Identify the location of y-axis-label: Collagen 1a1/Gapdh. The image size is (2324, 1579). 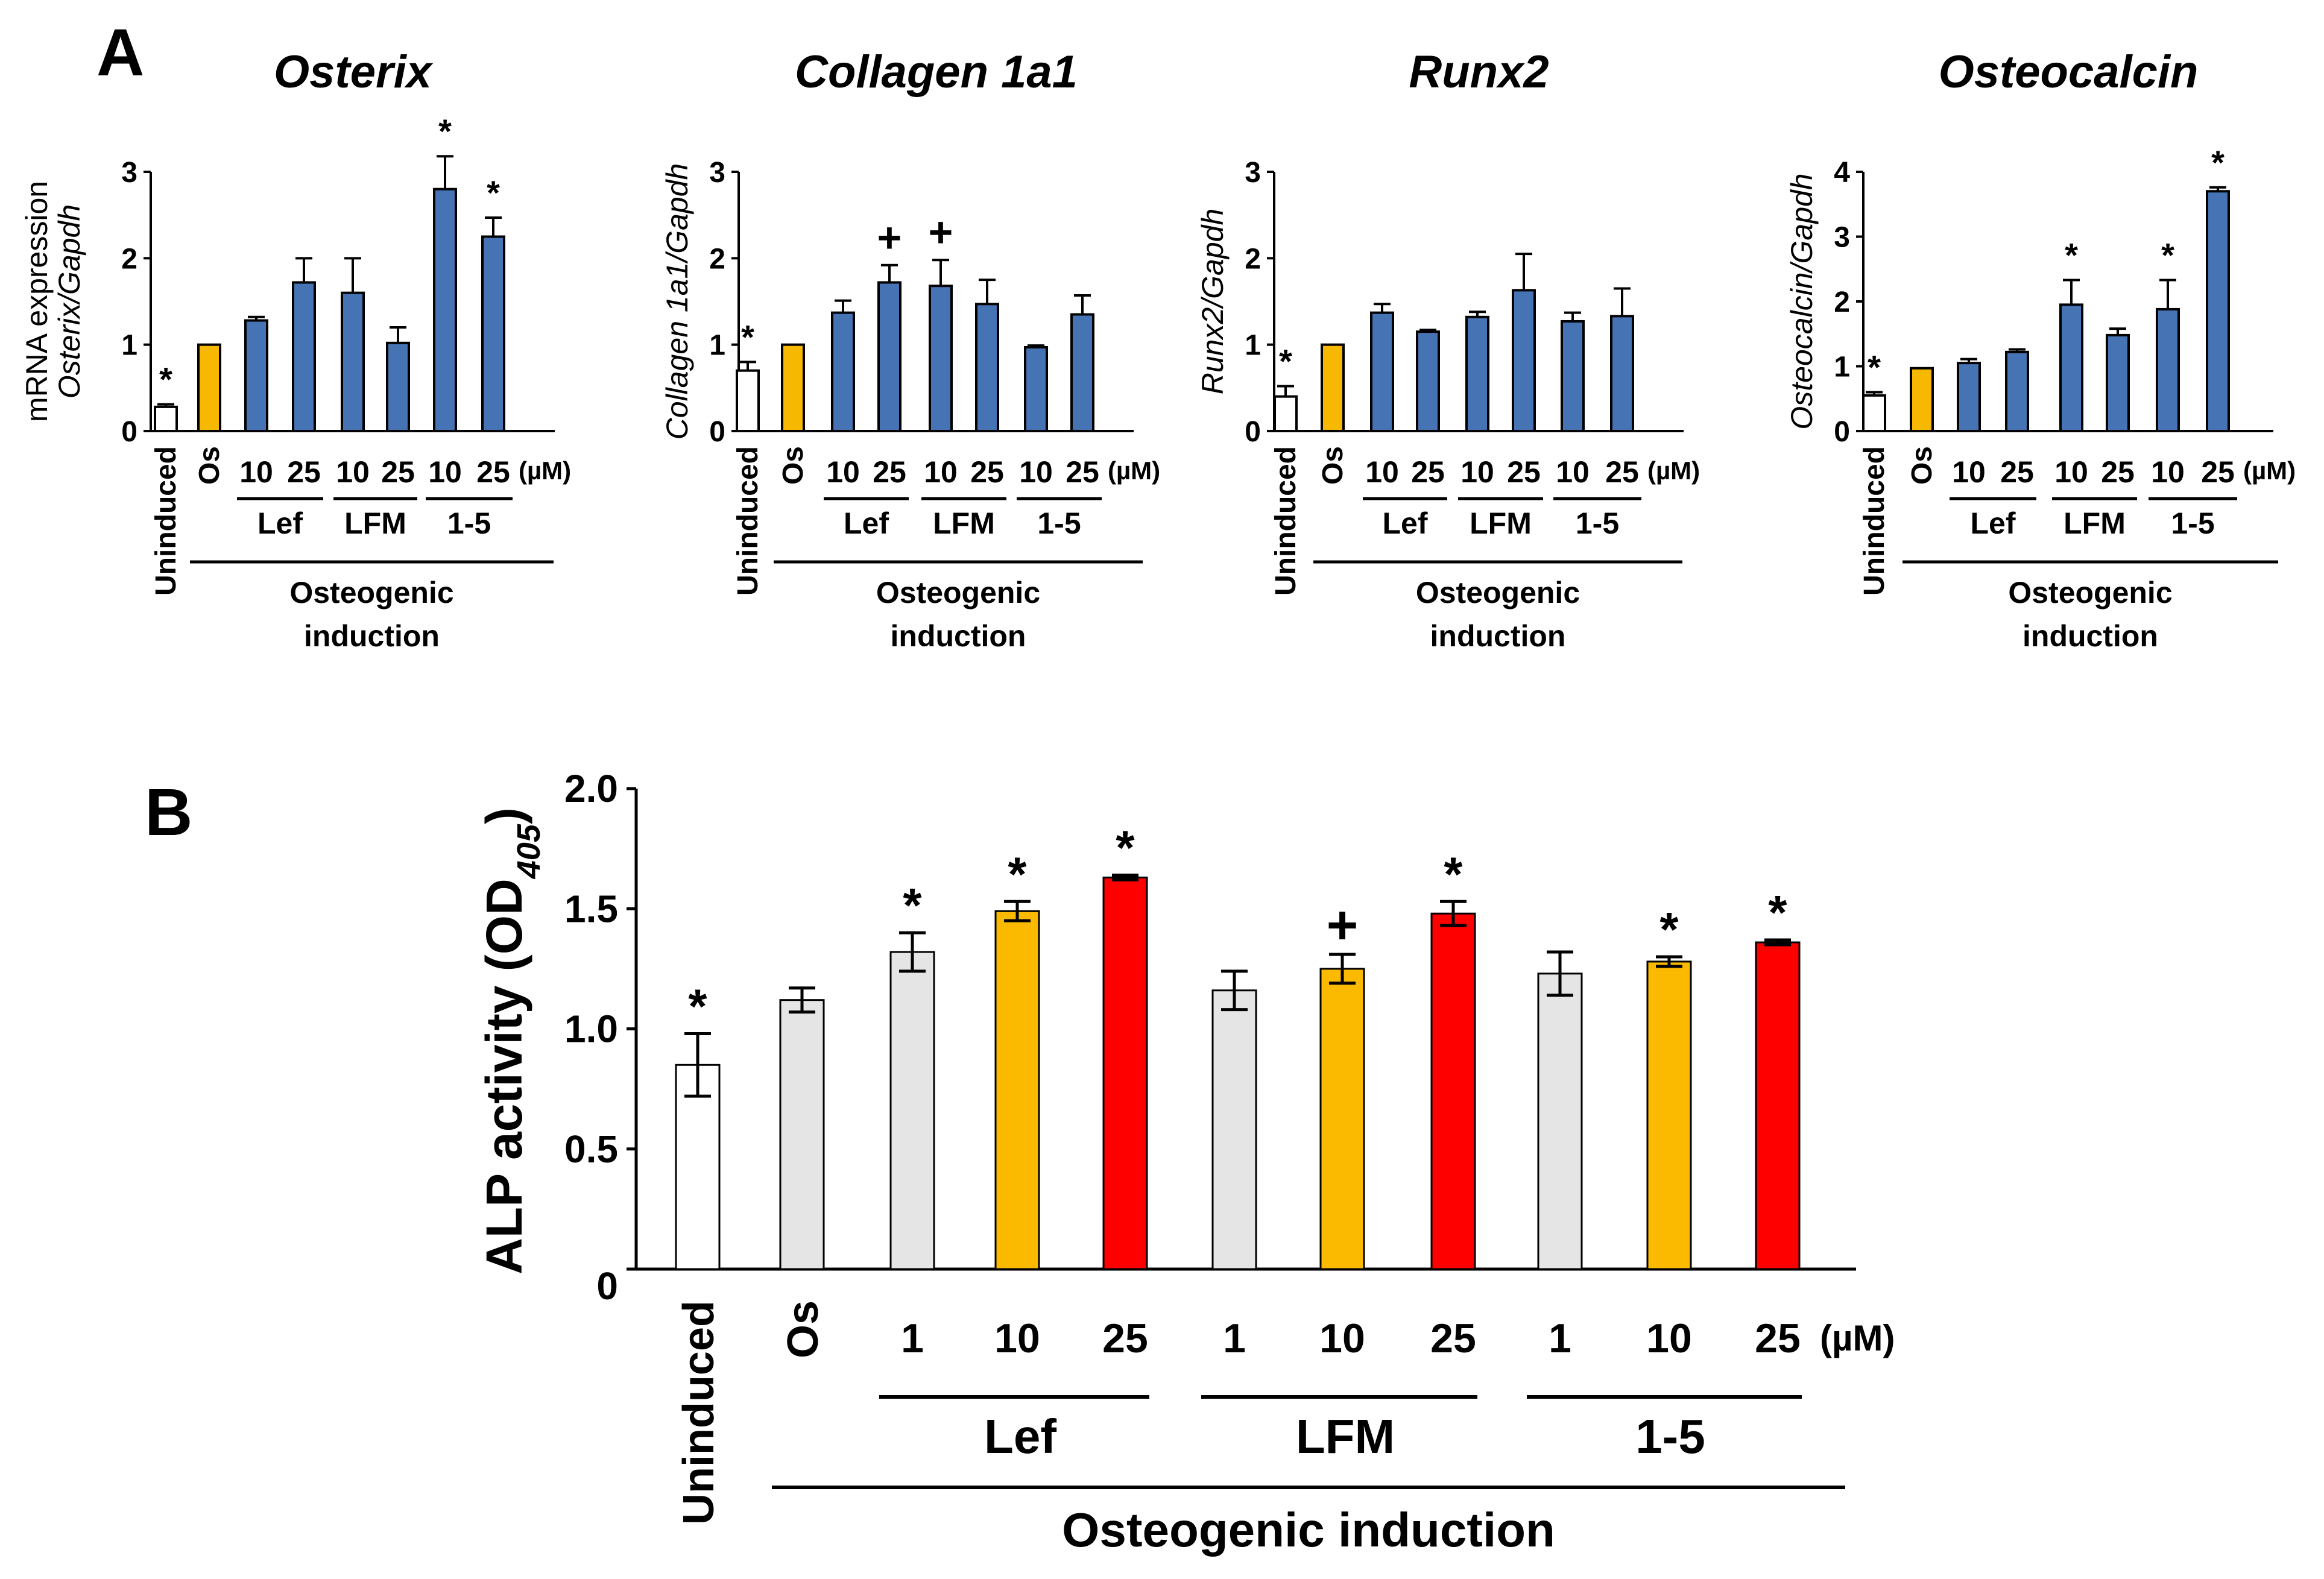
(677, 301).